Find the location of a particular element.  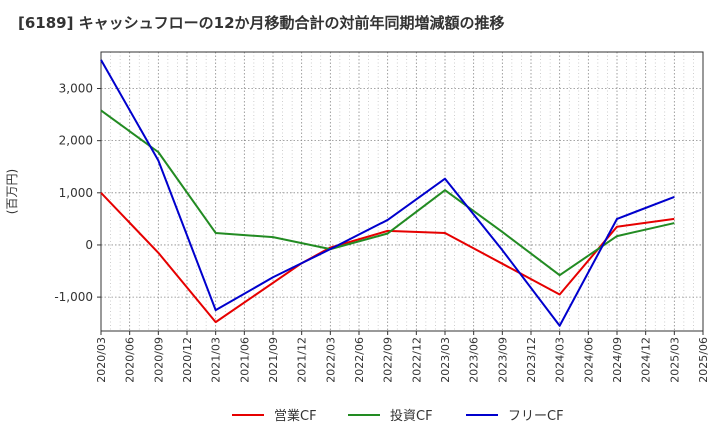

y-axis-label: (百万円) is located at coordinates (12, 191).